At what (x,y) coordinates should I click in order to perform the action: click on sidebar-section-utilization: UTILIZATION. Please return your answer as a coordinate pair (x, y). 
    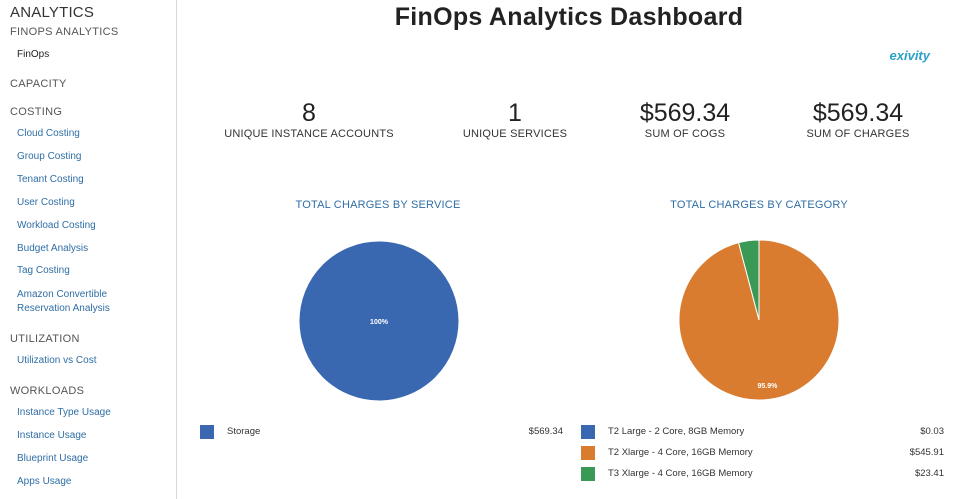
    Looking at the image, I should click on (45, 339).